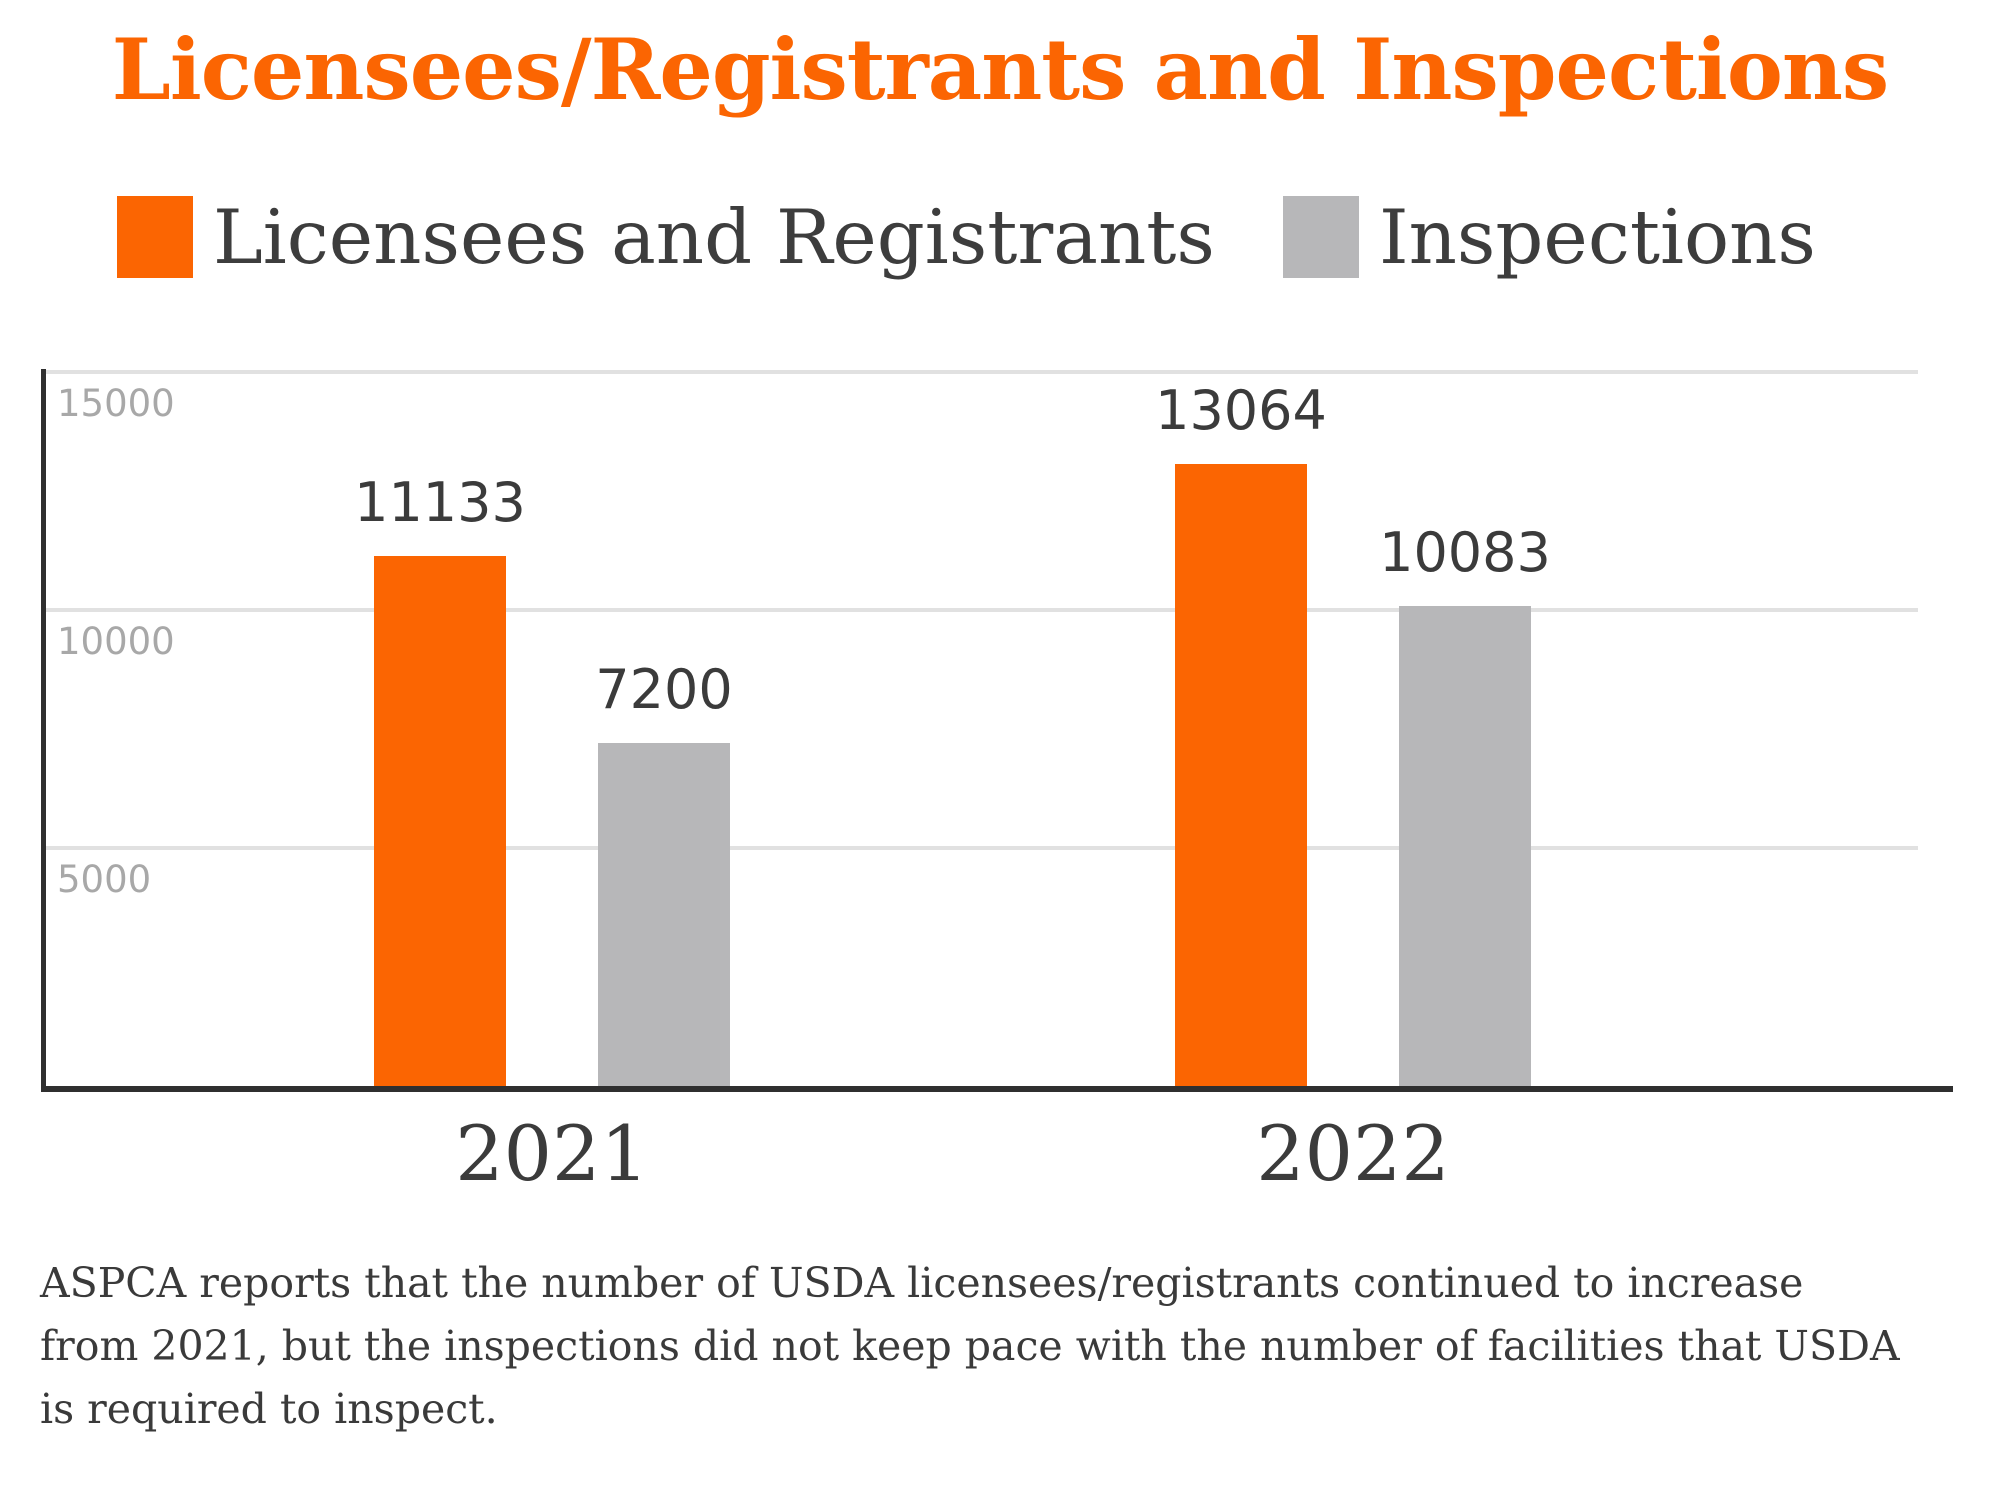 This screenshot has height=1491, width=2000. What do you see at coordinates (104, 879) in the screenshot?
I see `y-tick-label-5000: 5000` at bounding box center [104, 879].